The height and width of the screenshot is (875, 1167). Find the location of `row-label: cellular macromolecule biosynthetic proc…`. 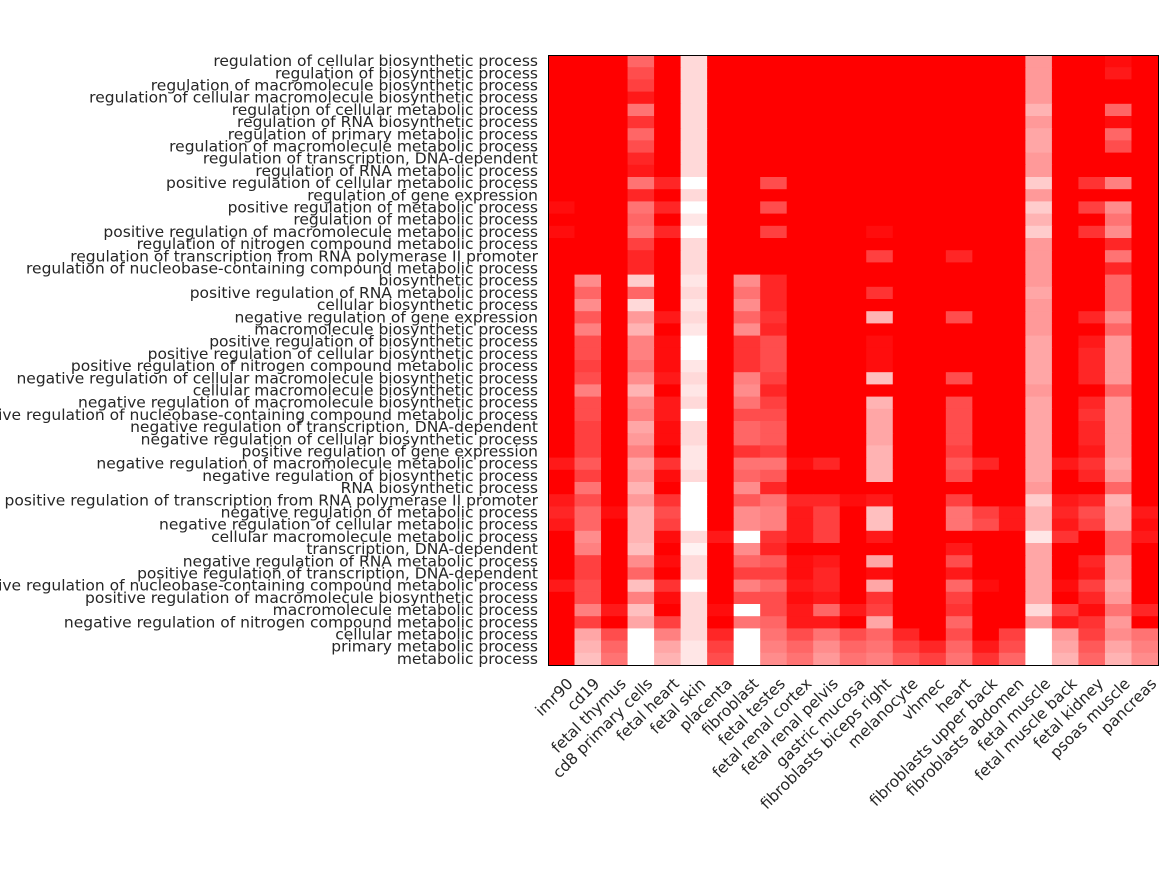

row-label: cellular macromolecule biosynthetic proc… is located at coordinates (365, 391).